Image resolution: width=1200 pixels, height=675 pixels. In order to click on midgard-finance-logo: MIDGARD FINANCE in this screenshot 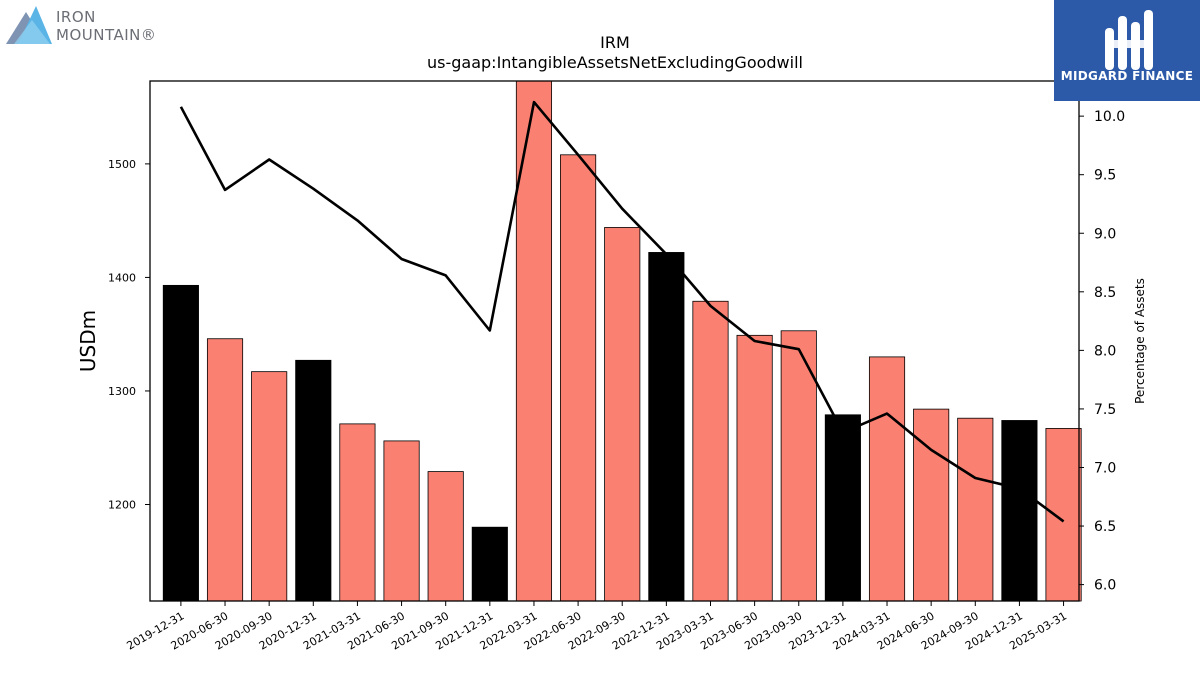, I will do `click(1127, 50)`.